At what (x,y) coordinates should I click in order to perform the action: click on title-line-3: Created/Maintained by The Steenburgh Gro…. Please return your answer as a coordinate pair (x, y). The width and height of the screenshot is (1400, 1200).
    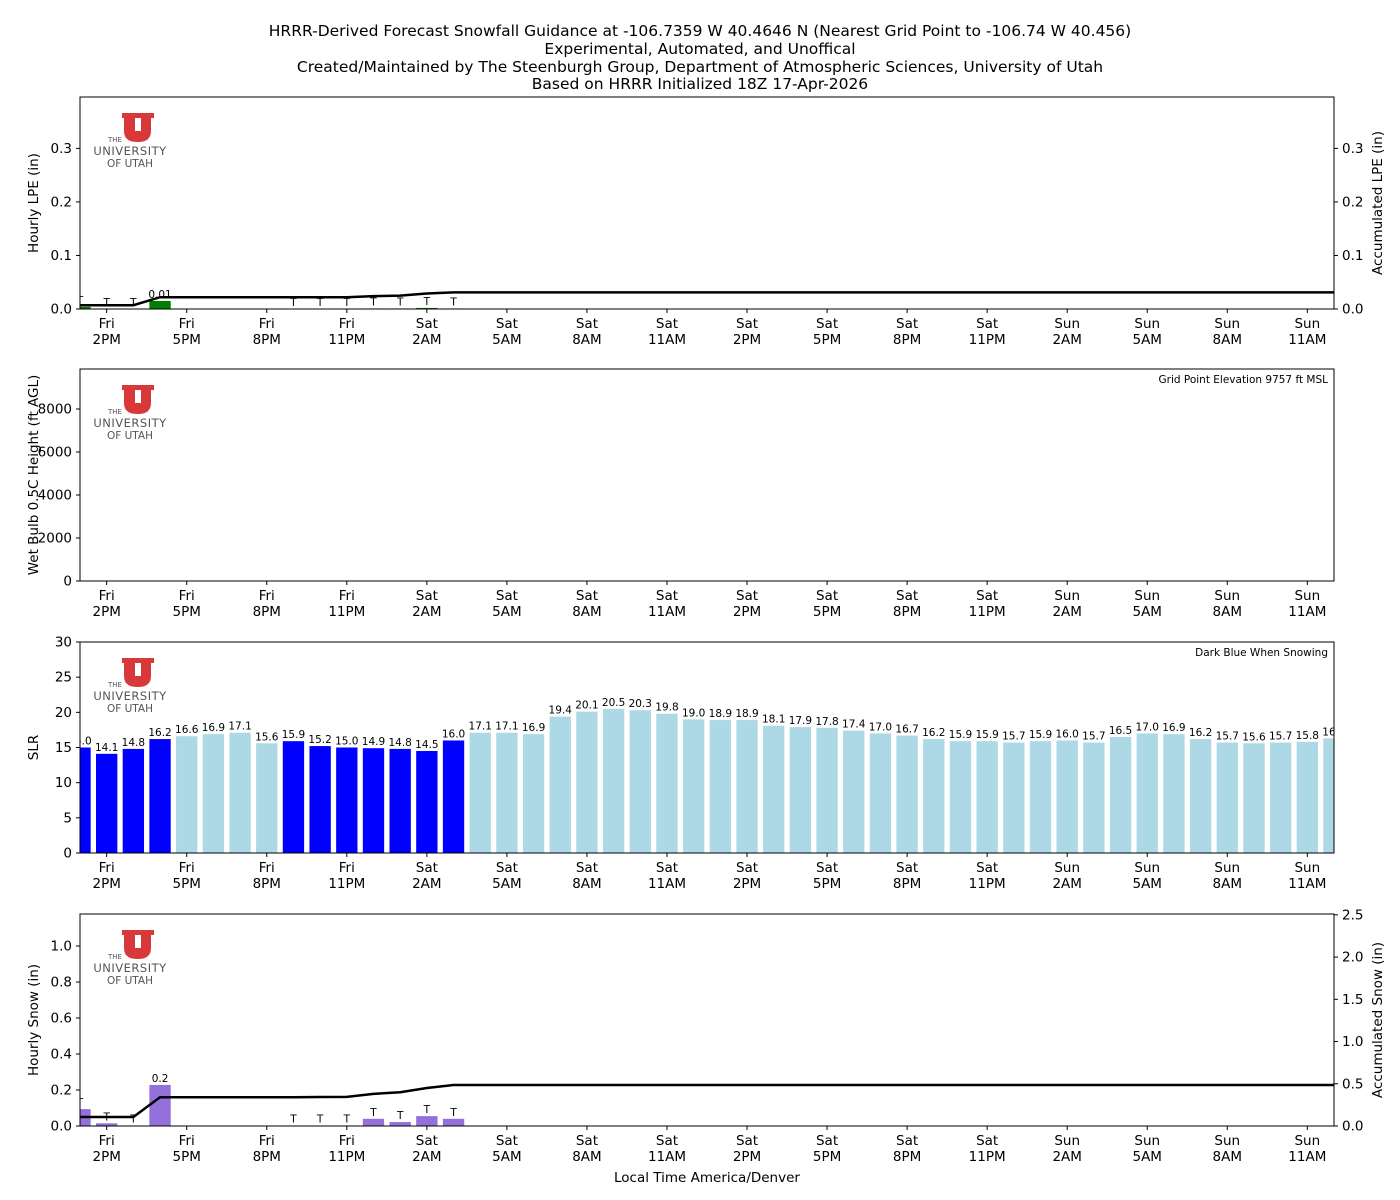
    Looking at the image, I should click on (700, 67).